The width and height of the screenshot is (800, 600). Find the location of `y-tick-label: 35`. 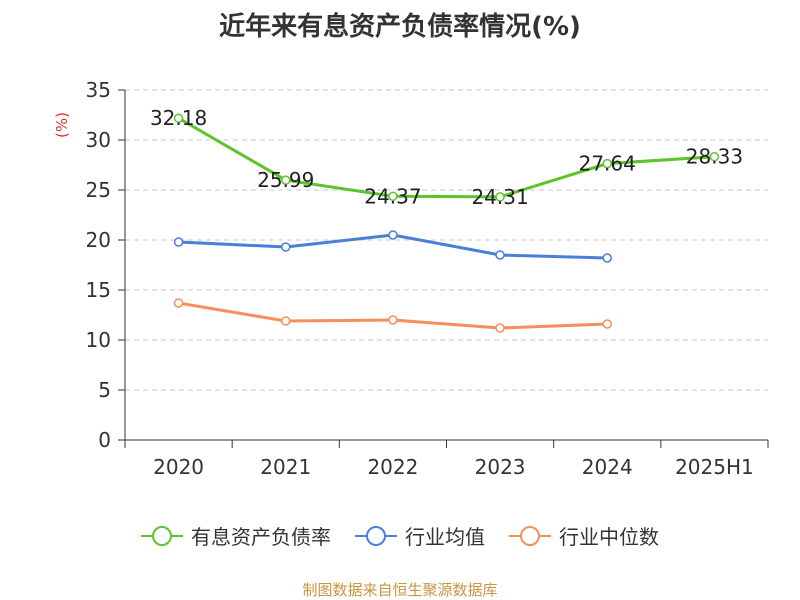

y-tick-label: 35 is located at coordinates (98, 90).